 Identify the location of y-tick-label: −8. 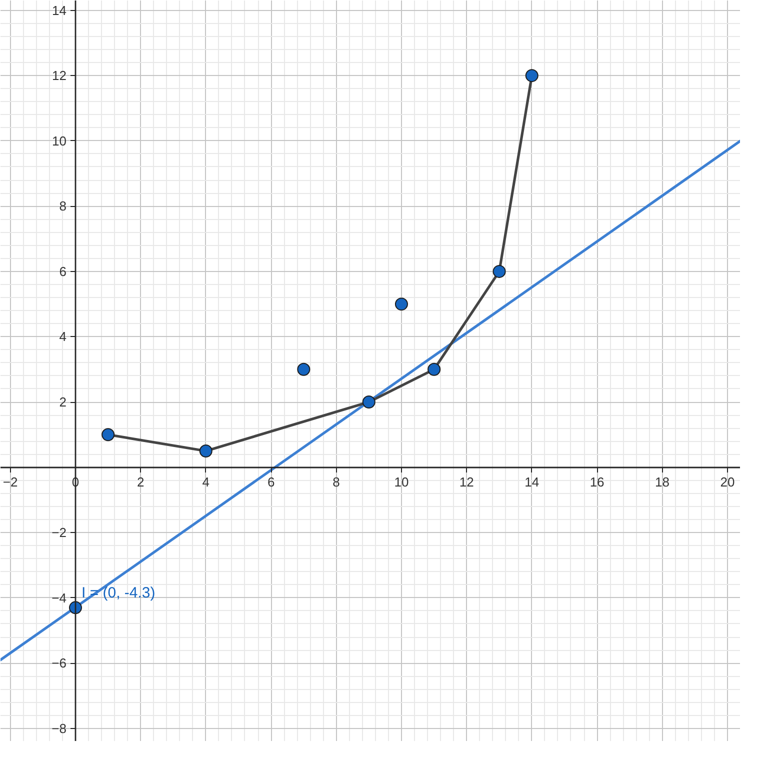
(59, 728).